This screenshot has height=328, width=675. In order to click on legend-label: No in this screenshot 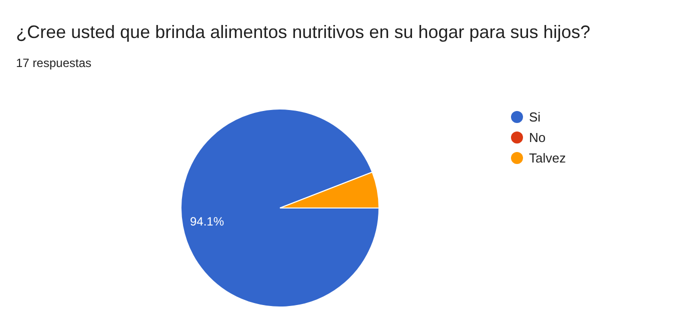, I will do `click(537, 137)`.